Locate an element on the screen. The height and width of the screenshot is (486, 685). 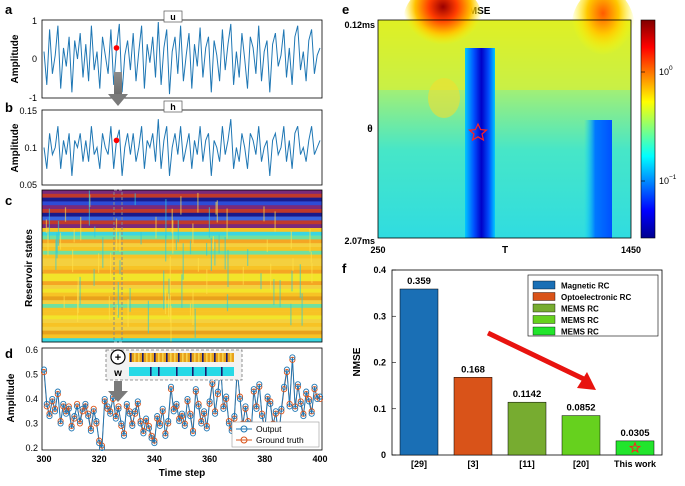
inset-plus-label: + is located at coordinates (118, 358).